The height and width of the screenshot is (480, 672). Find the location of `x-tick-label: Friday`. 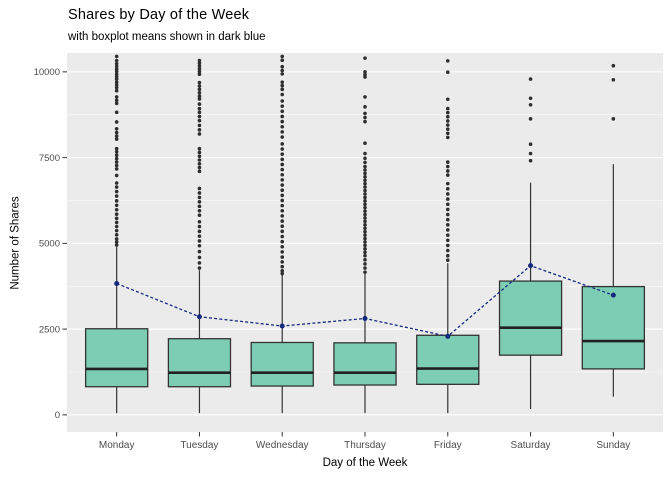

x-tick-label: Friday is located at coordinates (448, 445).